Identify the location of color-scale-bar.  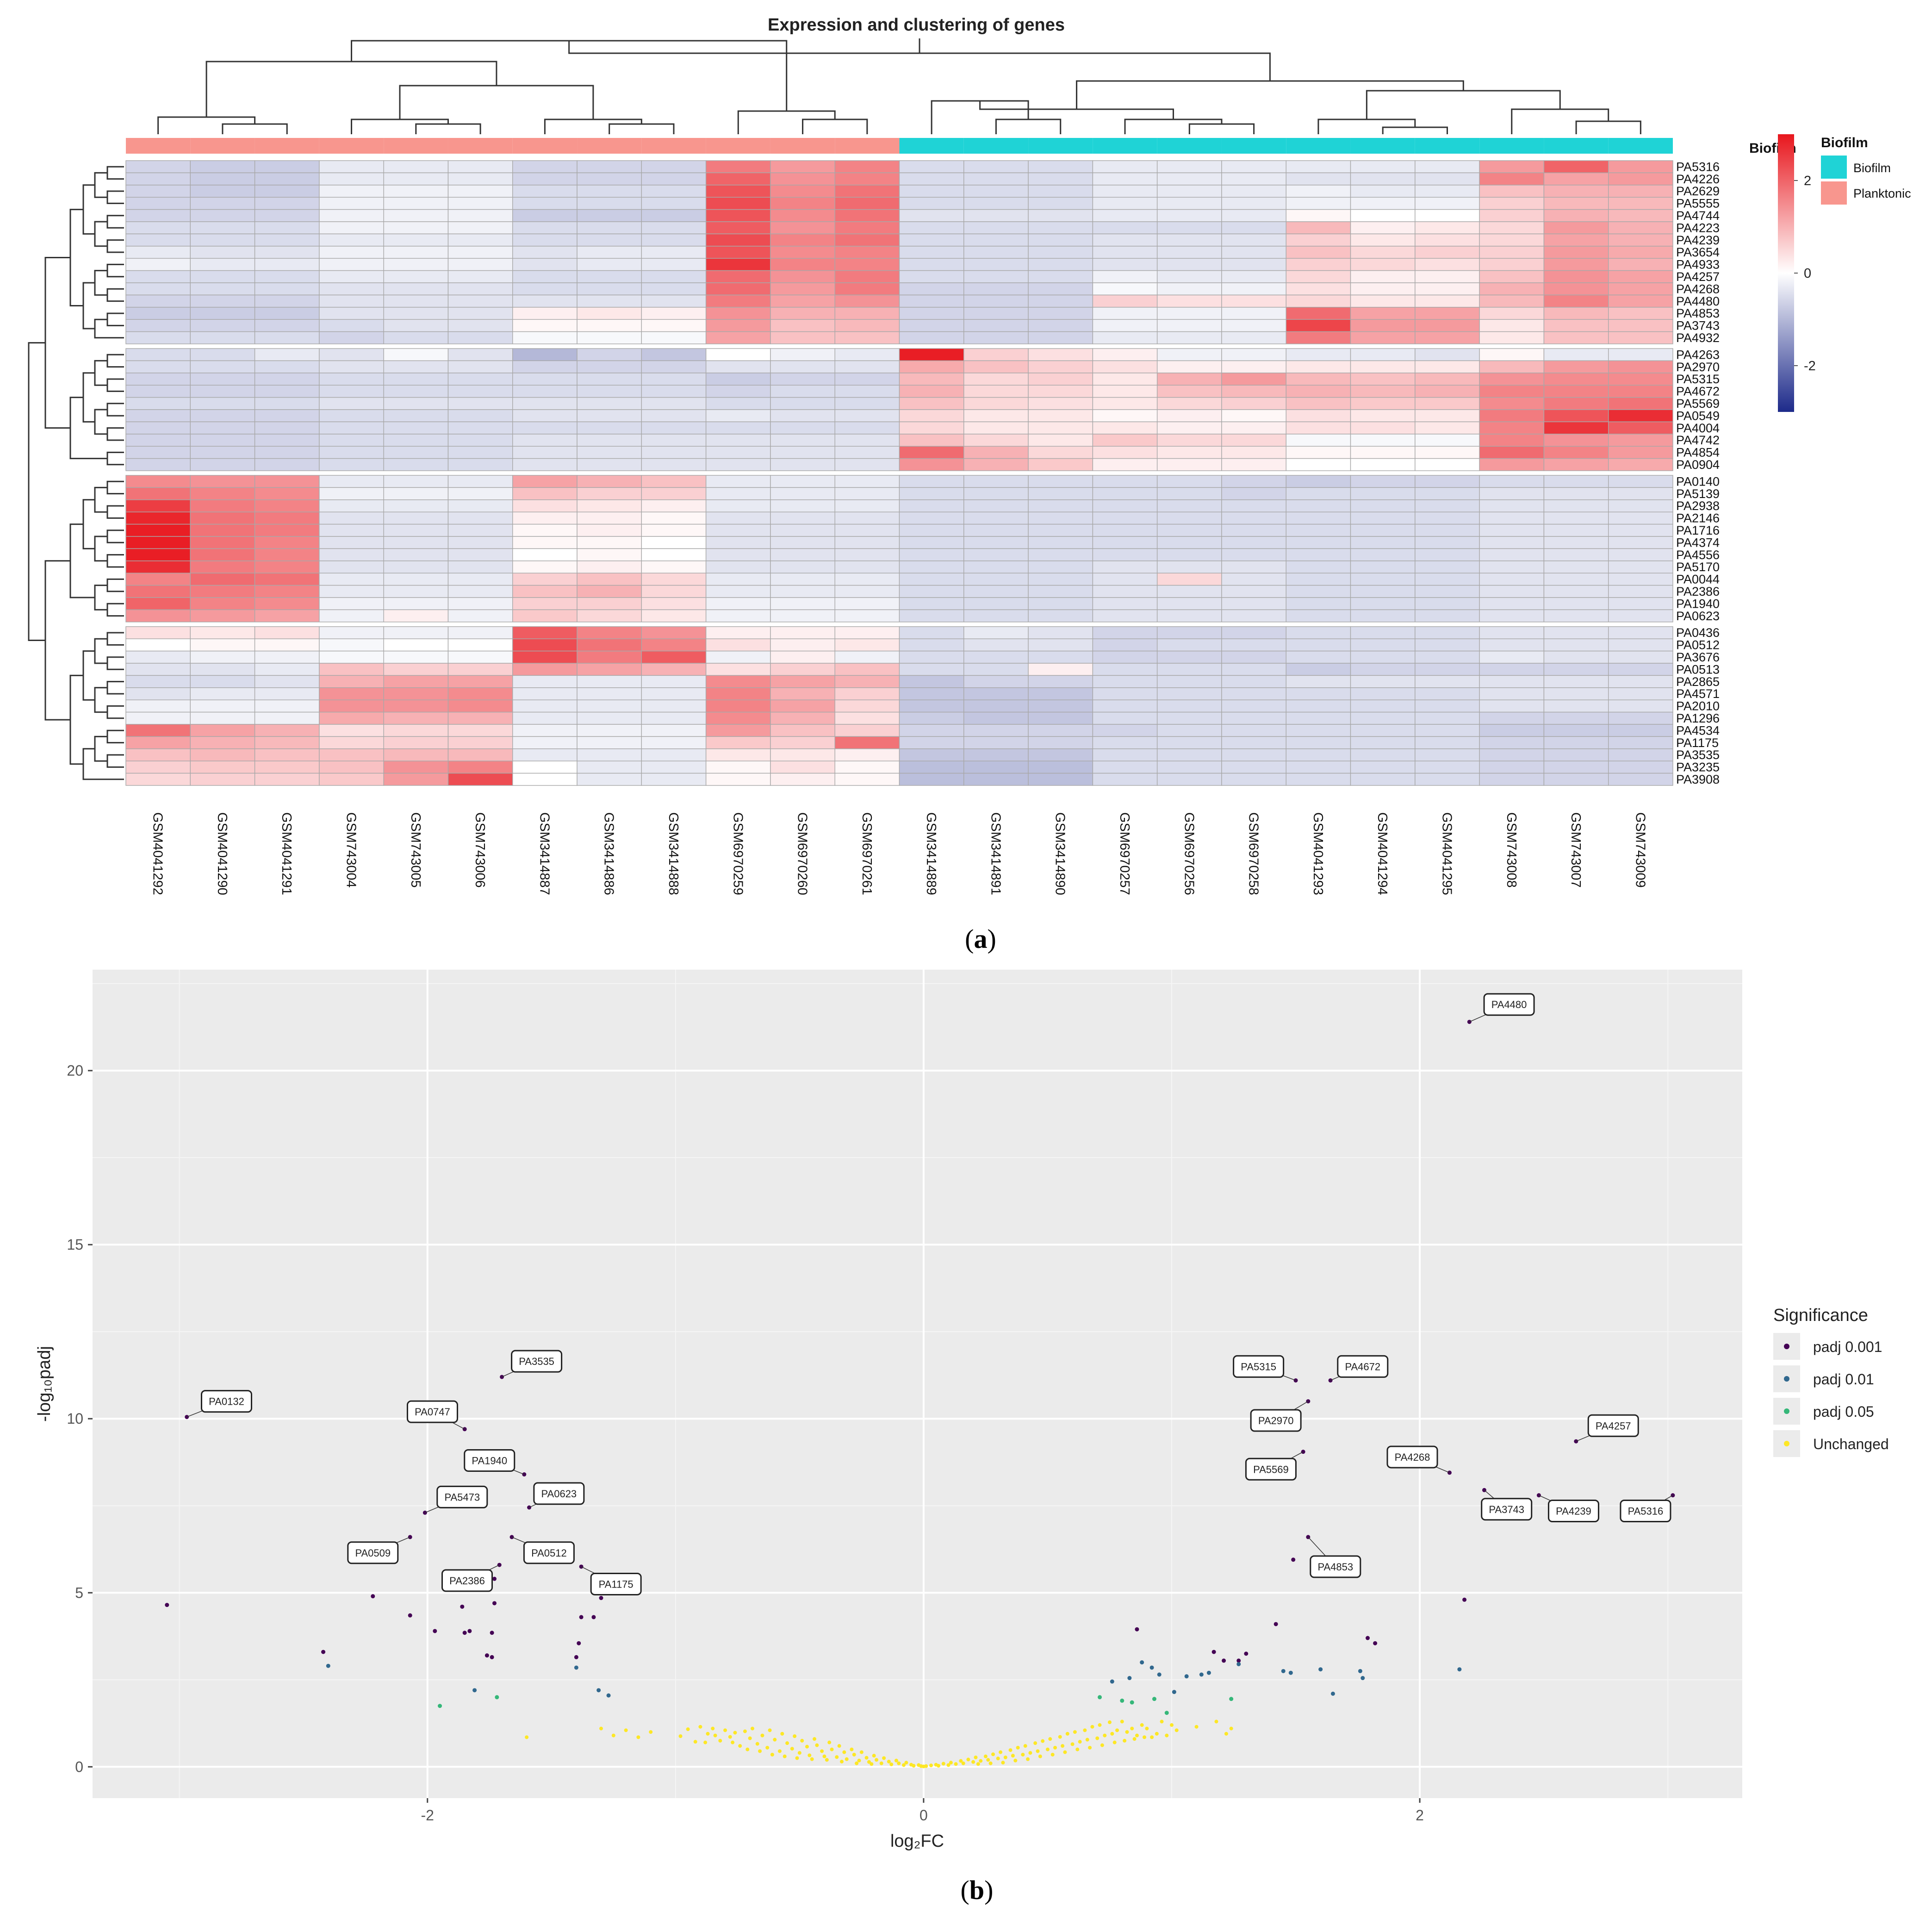
(1786, 273).